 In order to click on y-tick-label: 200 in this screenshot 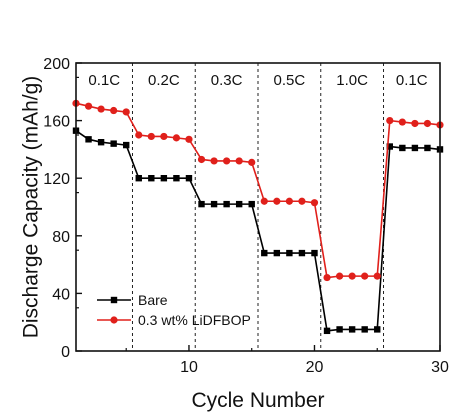, I will do `click(56, 64)`.